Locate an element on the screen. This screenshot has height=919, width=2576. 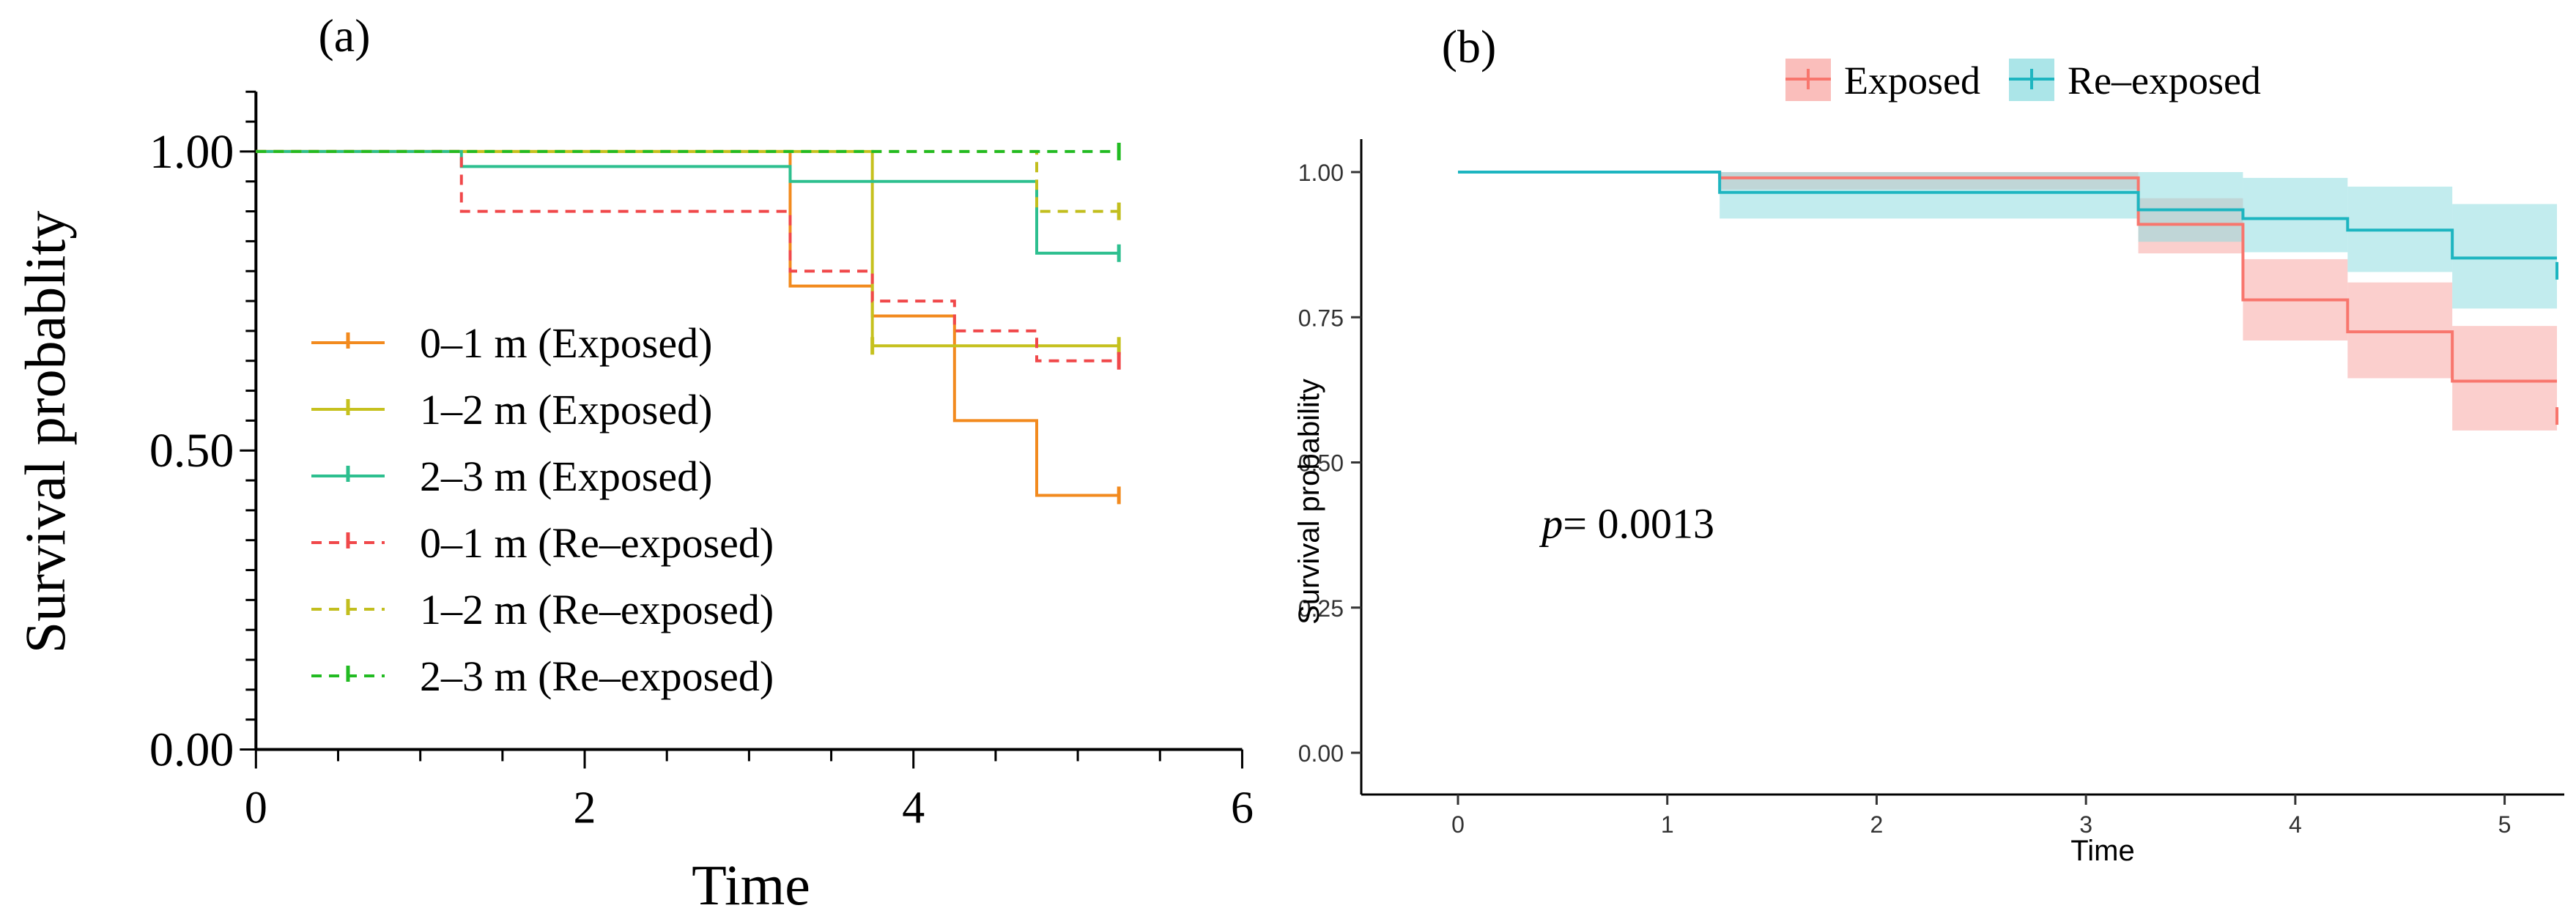
panel-a-x-tick-label: 2 is located at coordinates (585, 809).